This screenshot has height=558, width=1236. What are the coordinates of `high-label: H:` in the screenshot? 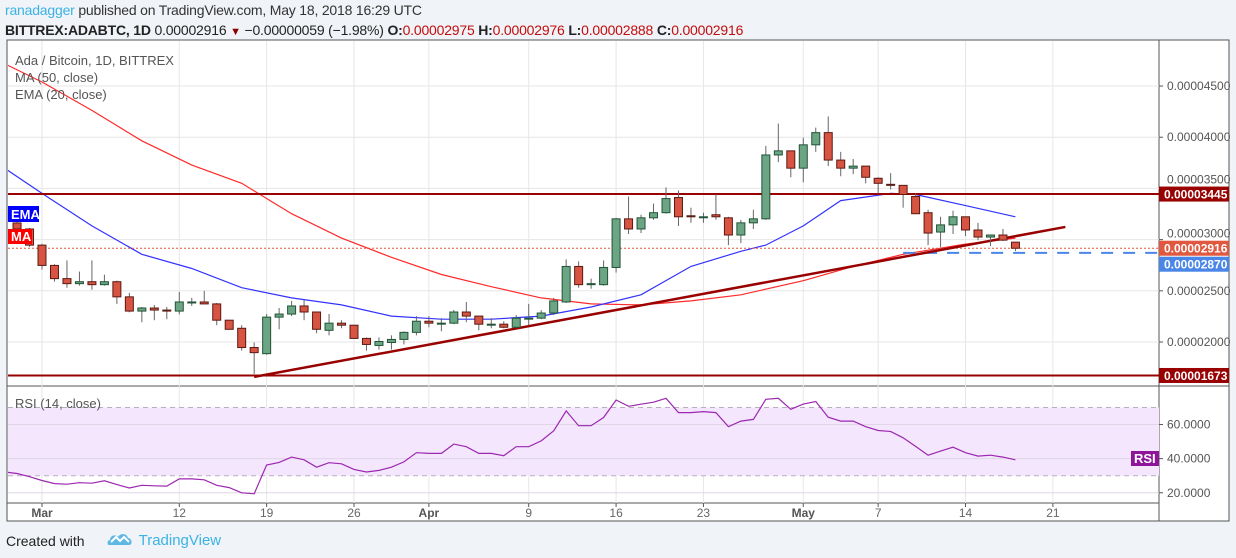 It's located at (485, 30).